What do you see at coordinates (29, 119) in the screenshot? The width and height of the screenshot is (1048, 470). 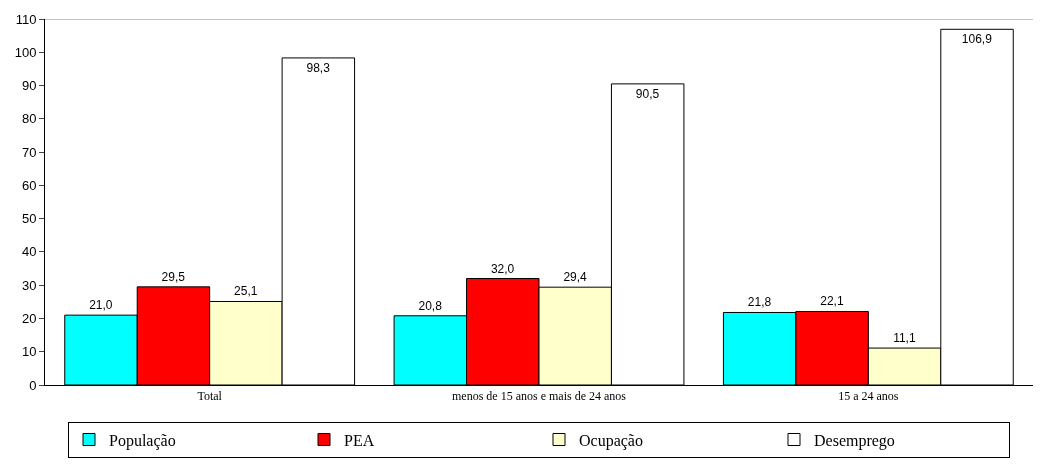 I see `y-tick-label: 80` at bounding box center [29, 119].